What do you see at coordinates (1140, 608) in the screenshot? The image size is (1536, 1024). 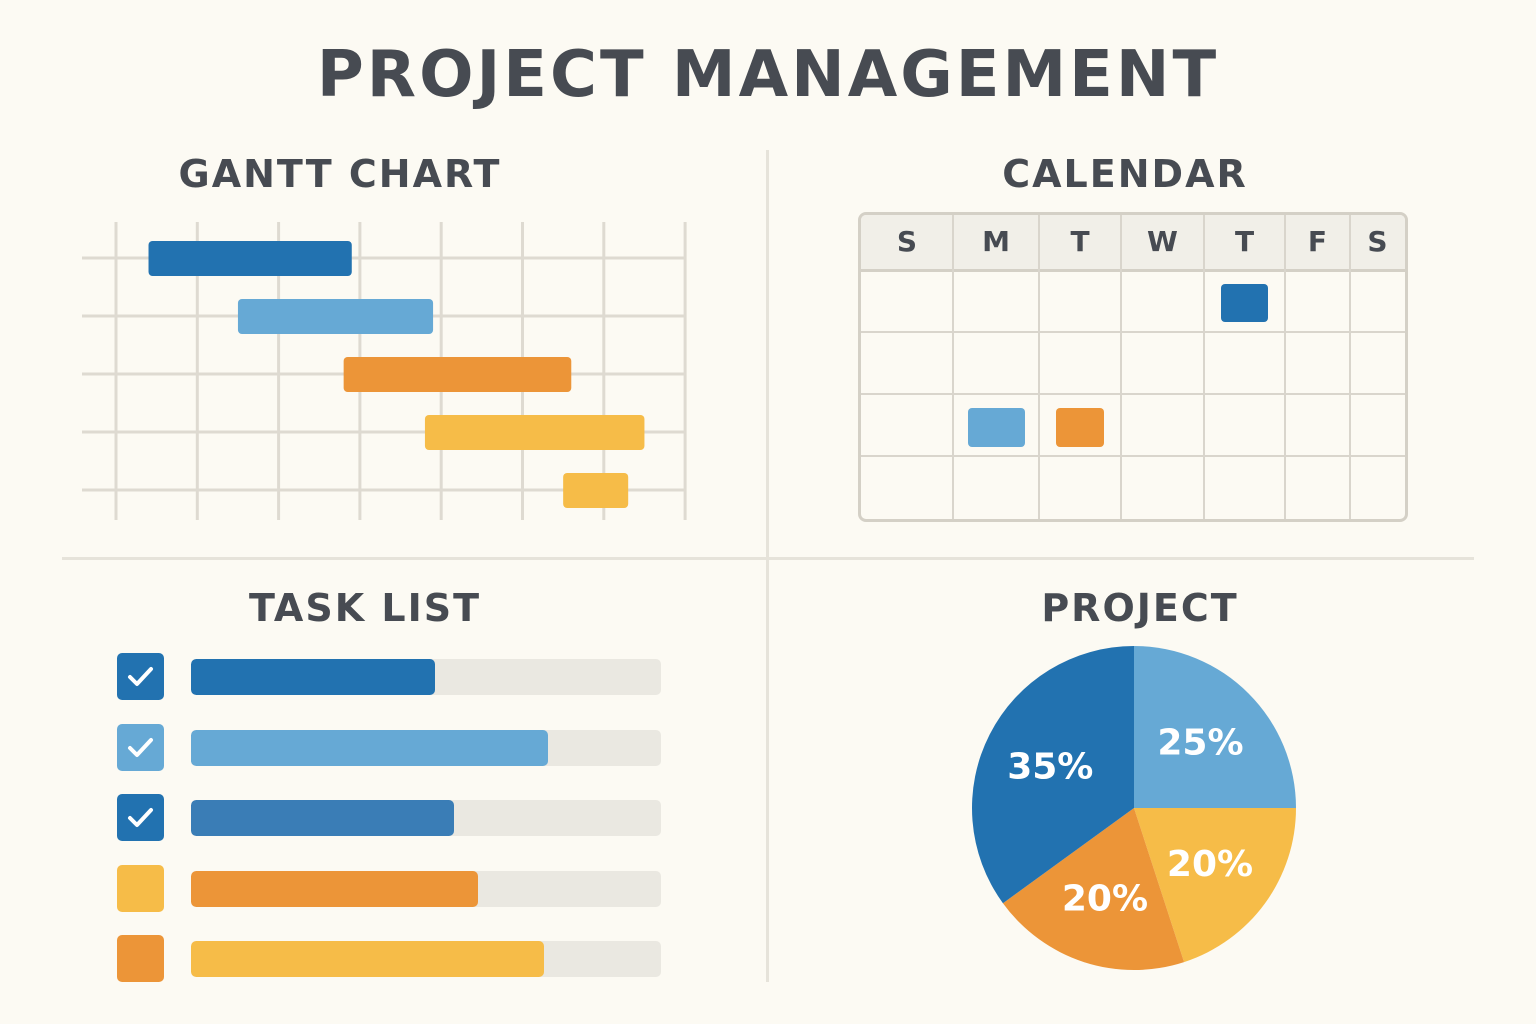 I see `pie-chart-title: PROJECT` at bounding box center [1140, 608].